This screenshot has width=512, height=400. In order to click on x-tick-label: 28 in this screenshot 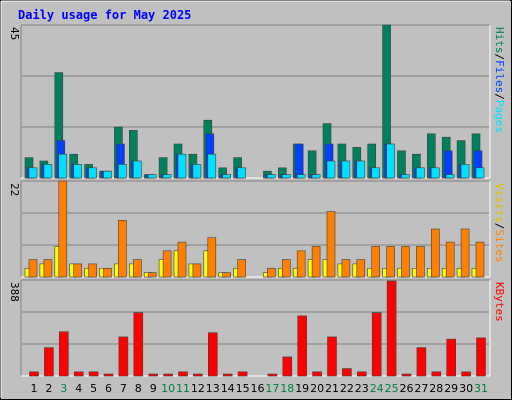, I will do `click(436, 388)`.